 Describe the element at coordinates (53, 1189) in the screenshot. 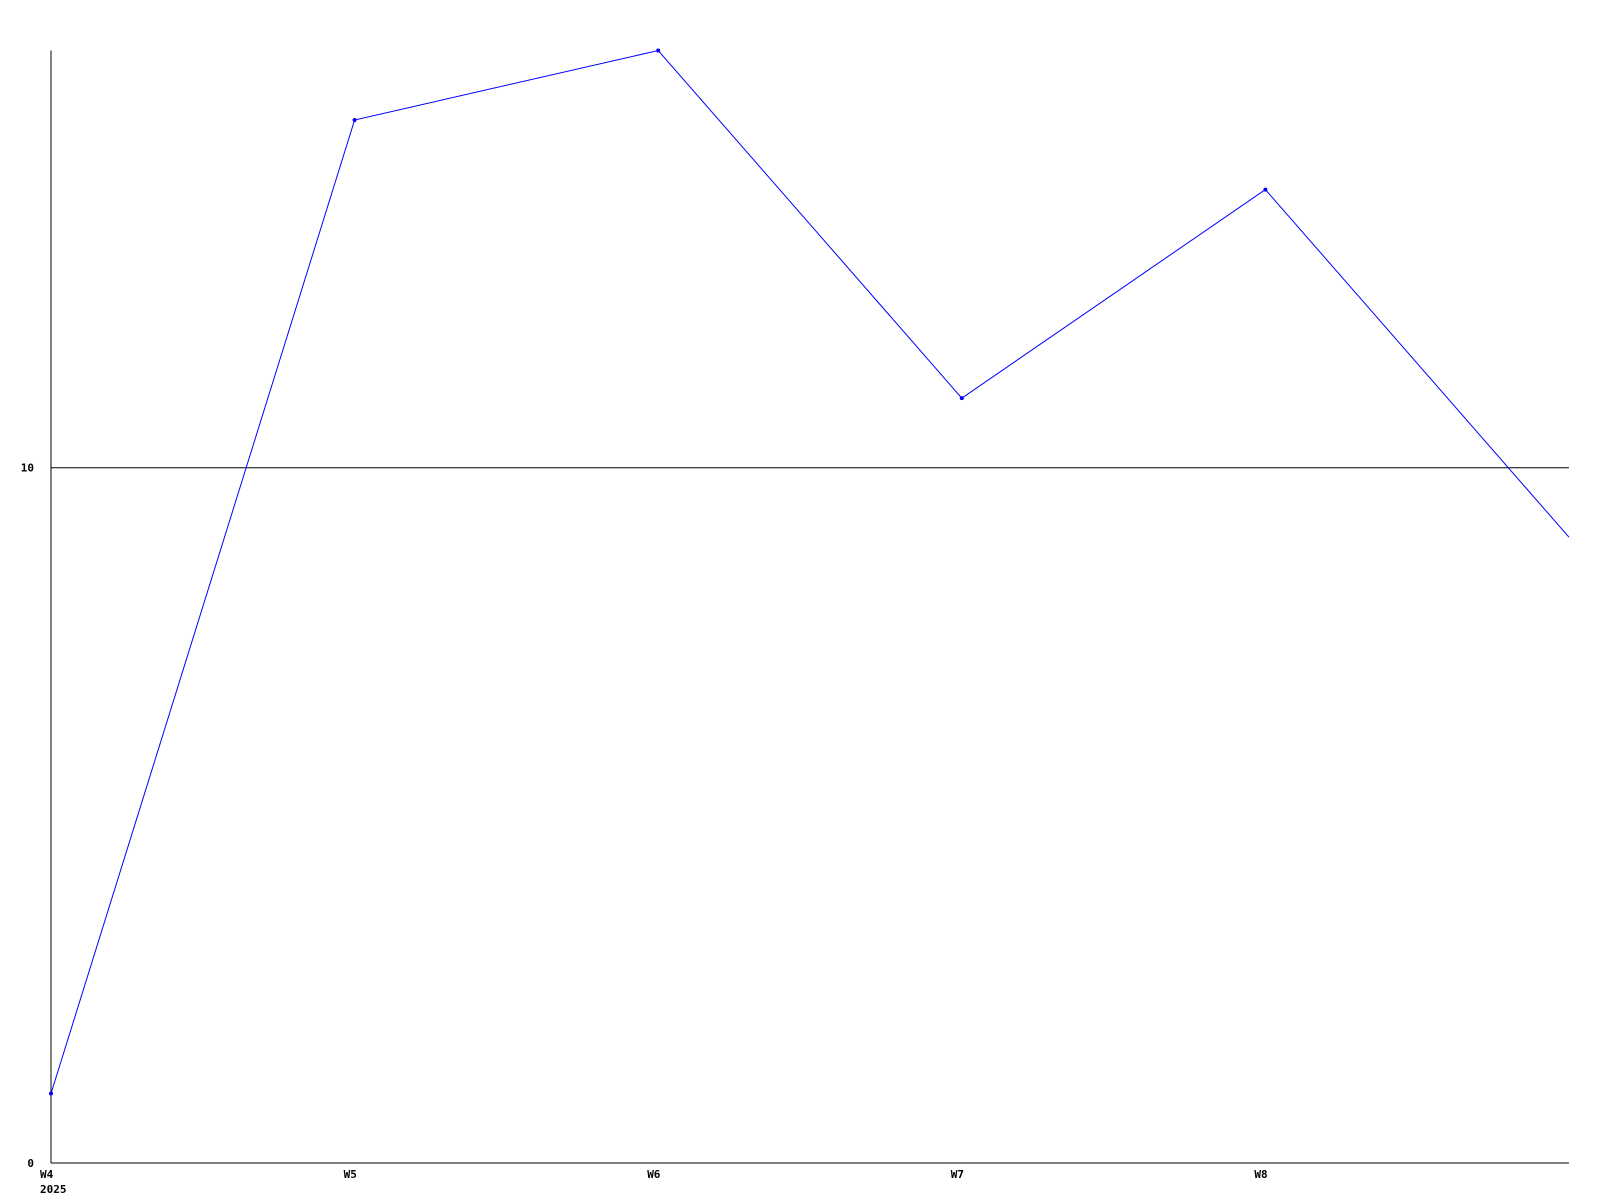

I see `x-year-label: 2025` at that location.